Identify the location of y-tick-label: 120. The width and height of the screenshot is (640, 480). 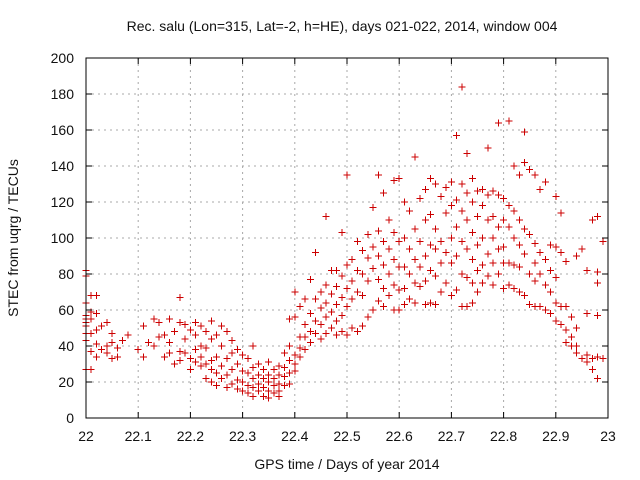
(63, 202).